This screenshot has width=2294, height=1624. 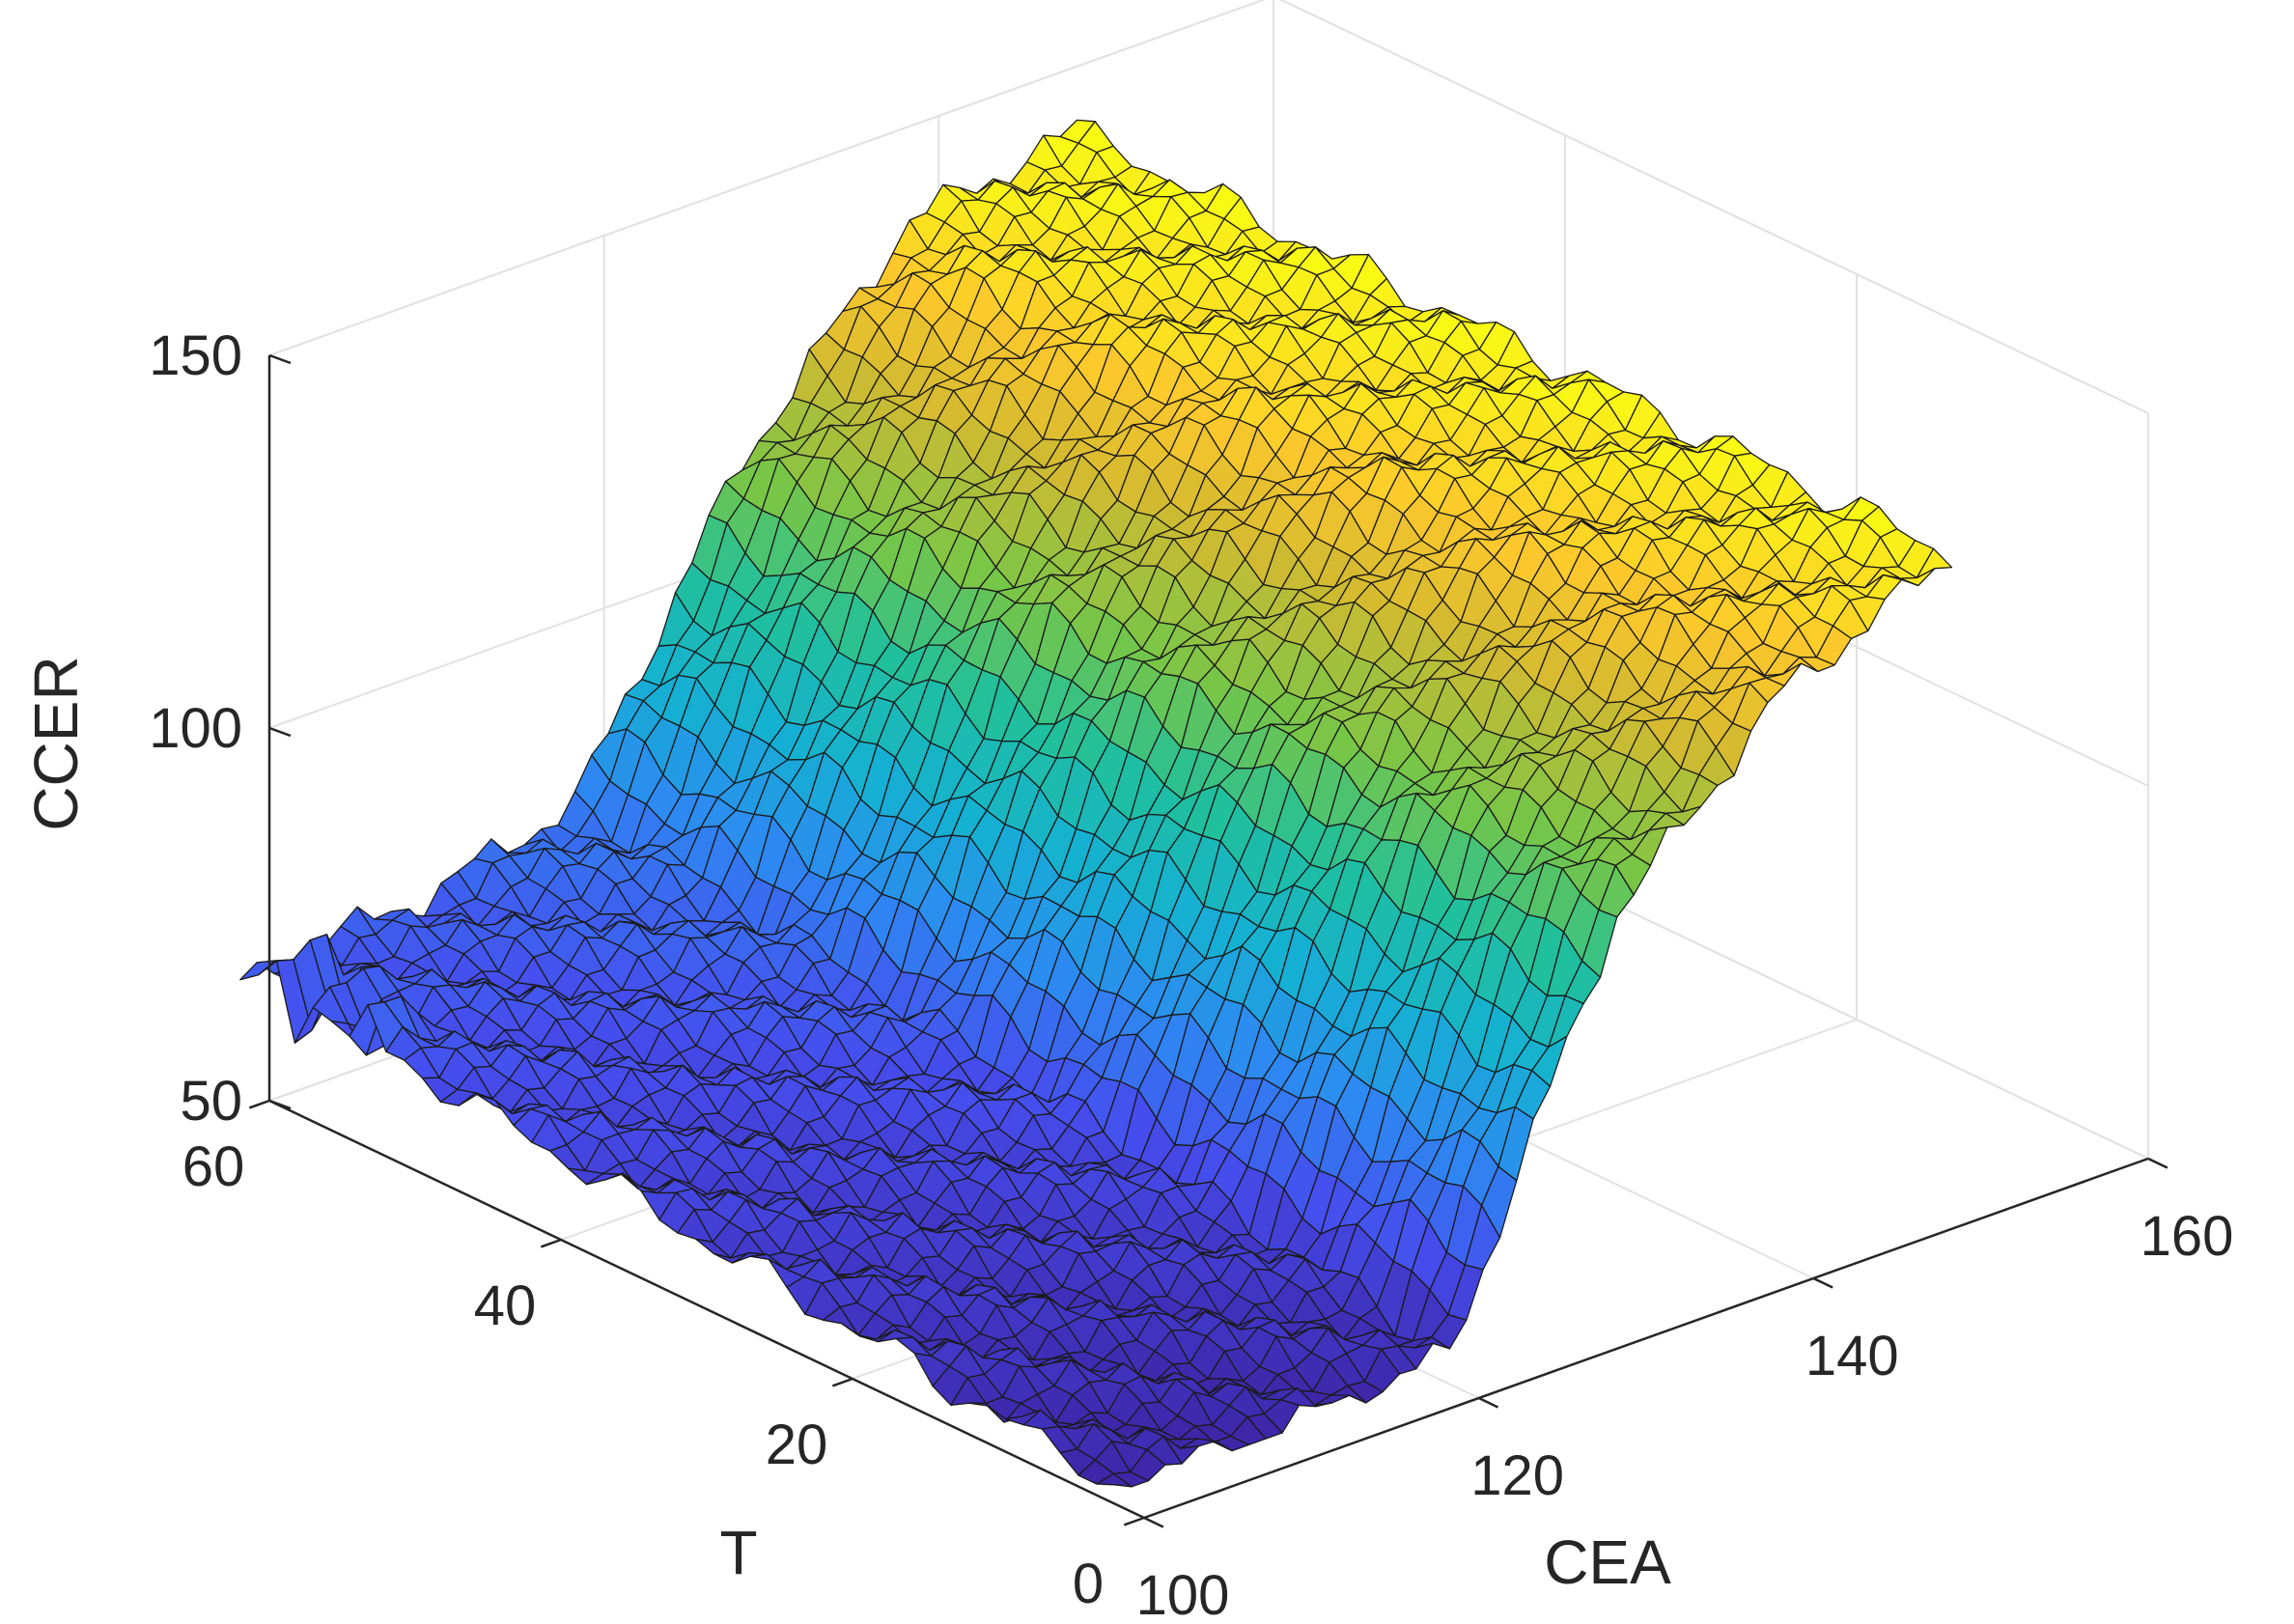 What do you see at coordinates (2187, 1237) in the screenshot?
I see `x-tick-label: 160` at bounding box center [2187, 1237].